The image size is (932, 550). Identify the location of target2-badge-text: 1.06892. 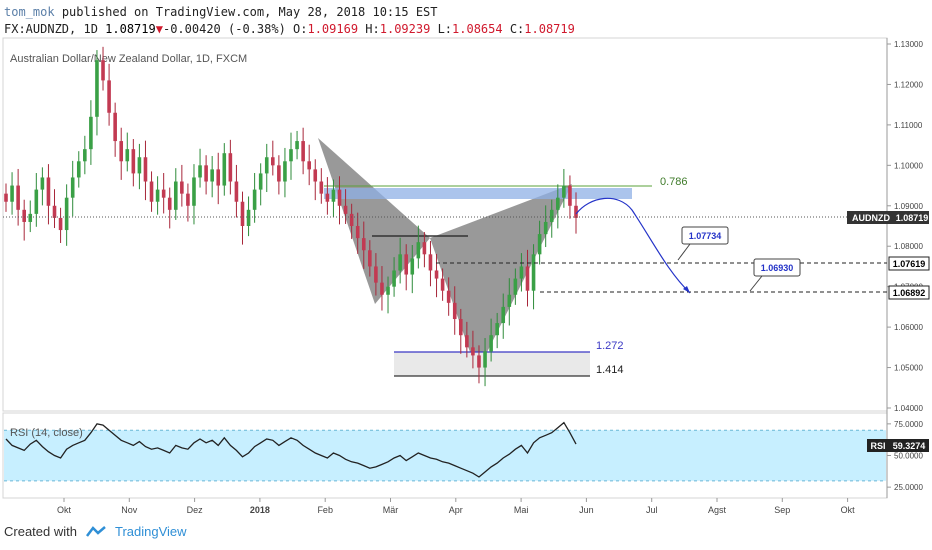
(909, 293).